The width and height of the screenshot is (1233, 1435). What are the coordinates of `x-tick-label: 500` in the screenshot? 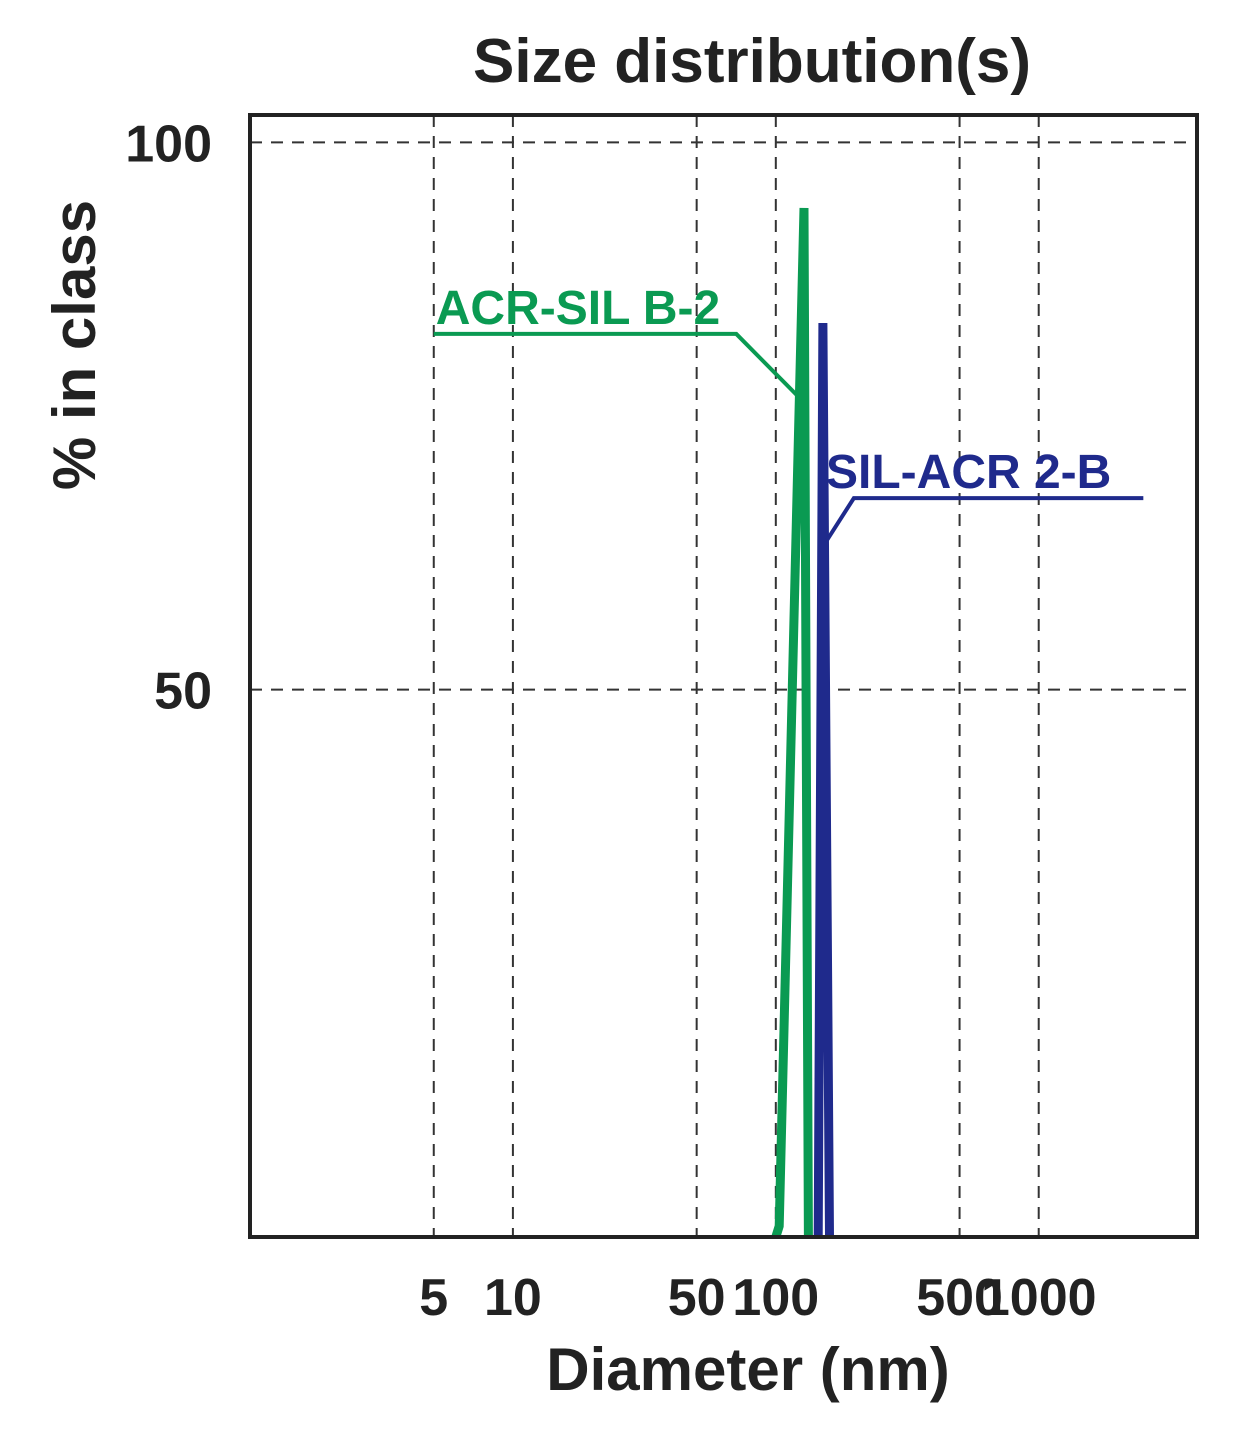 It's located at (959, 1298).